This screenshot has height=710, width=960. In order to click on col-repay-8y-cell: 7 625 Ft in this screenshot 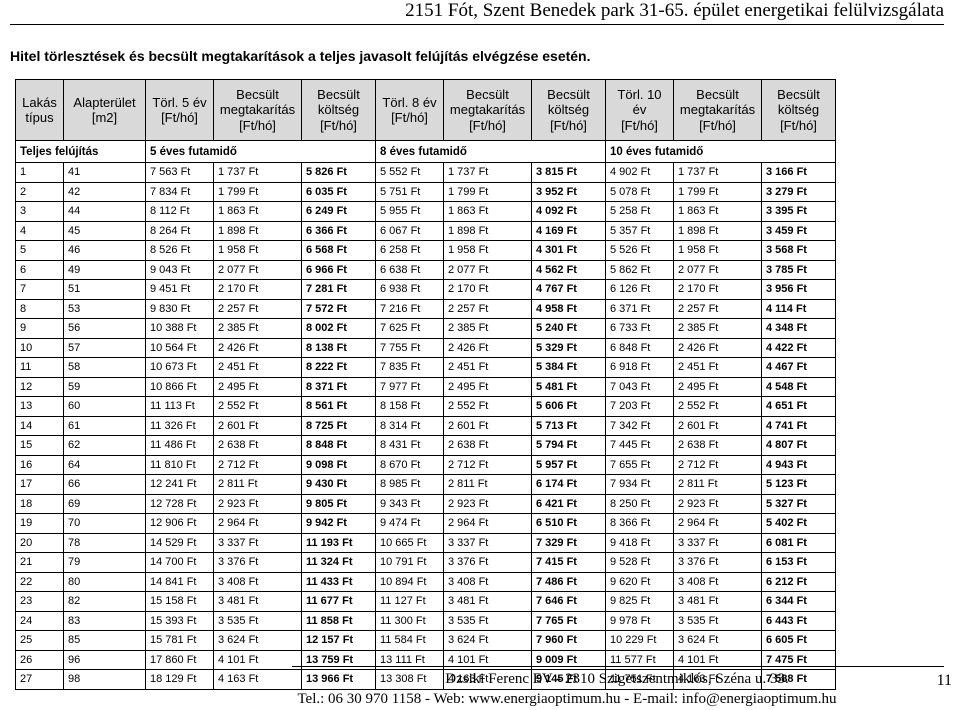, I will do `click(409, 328)`.